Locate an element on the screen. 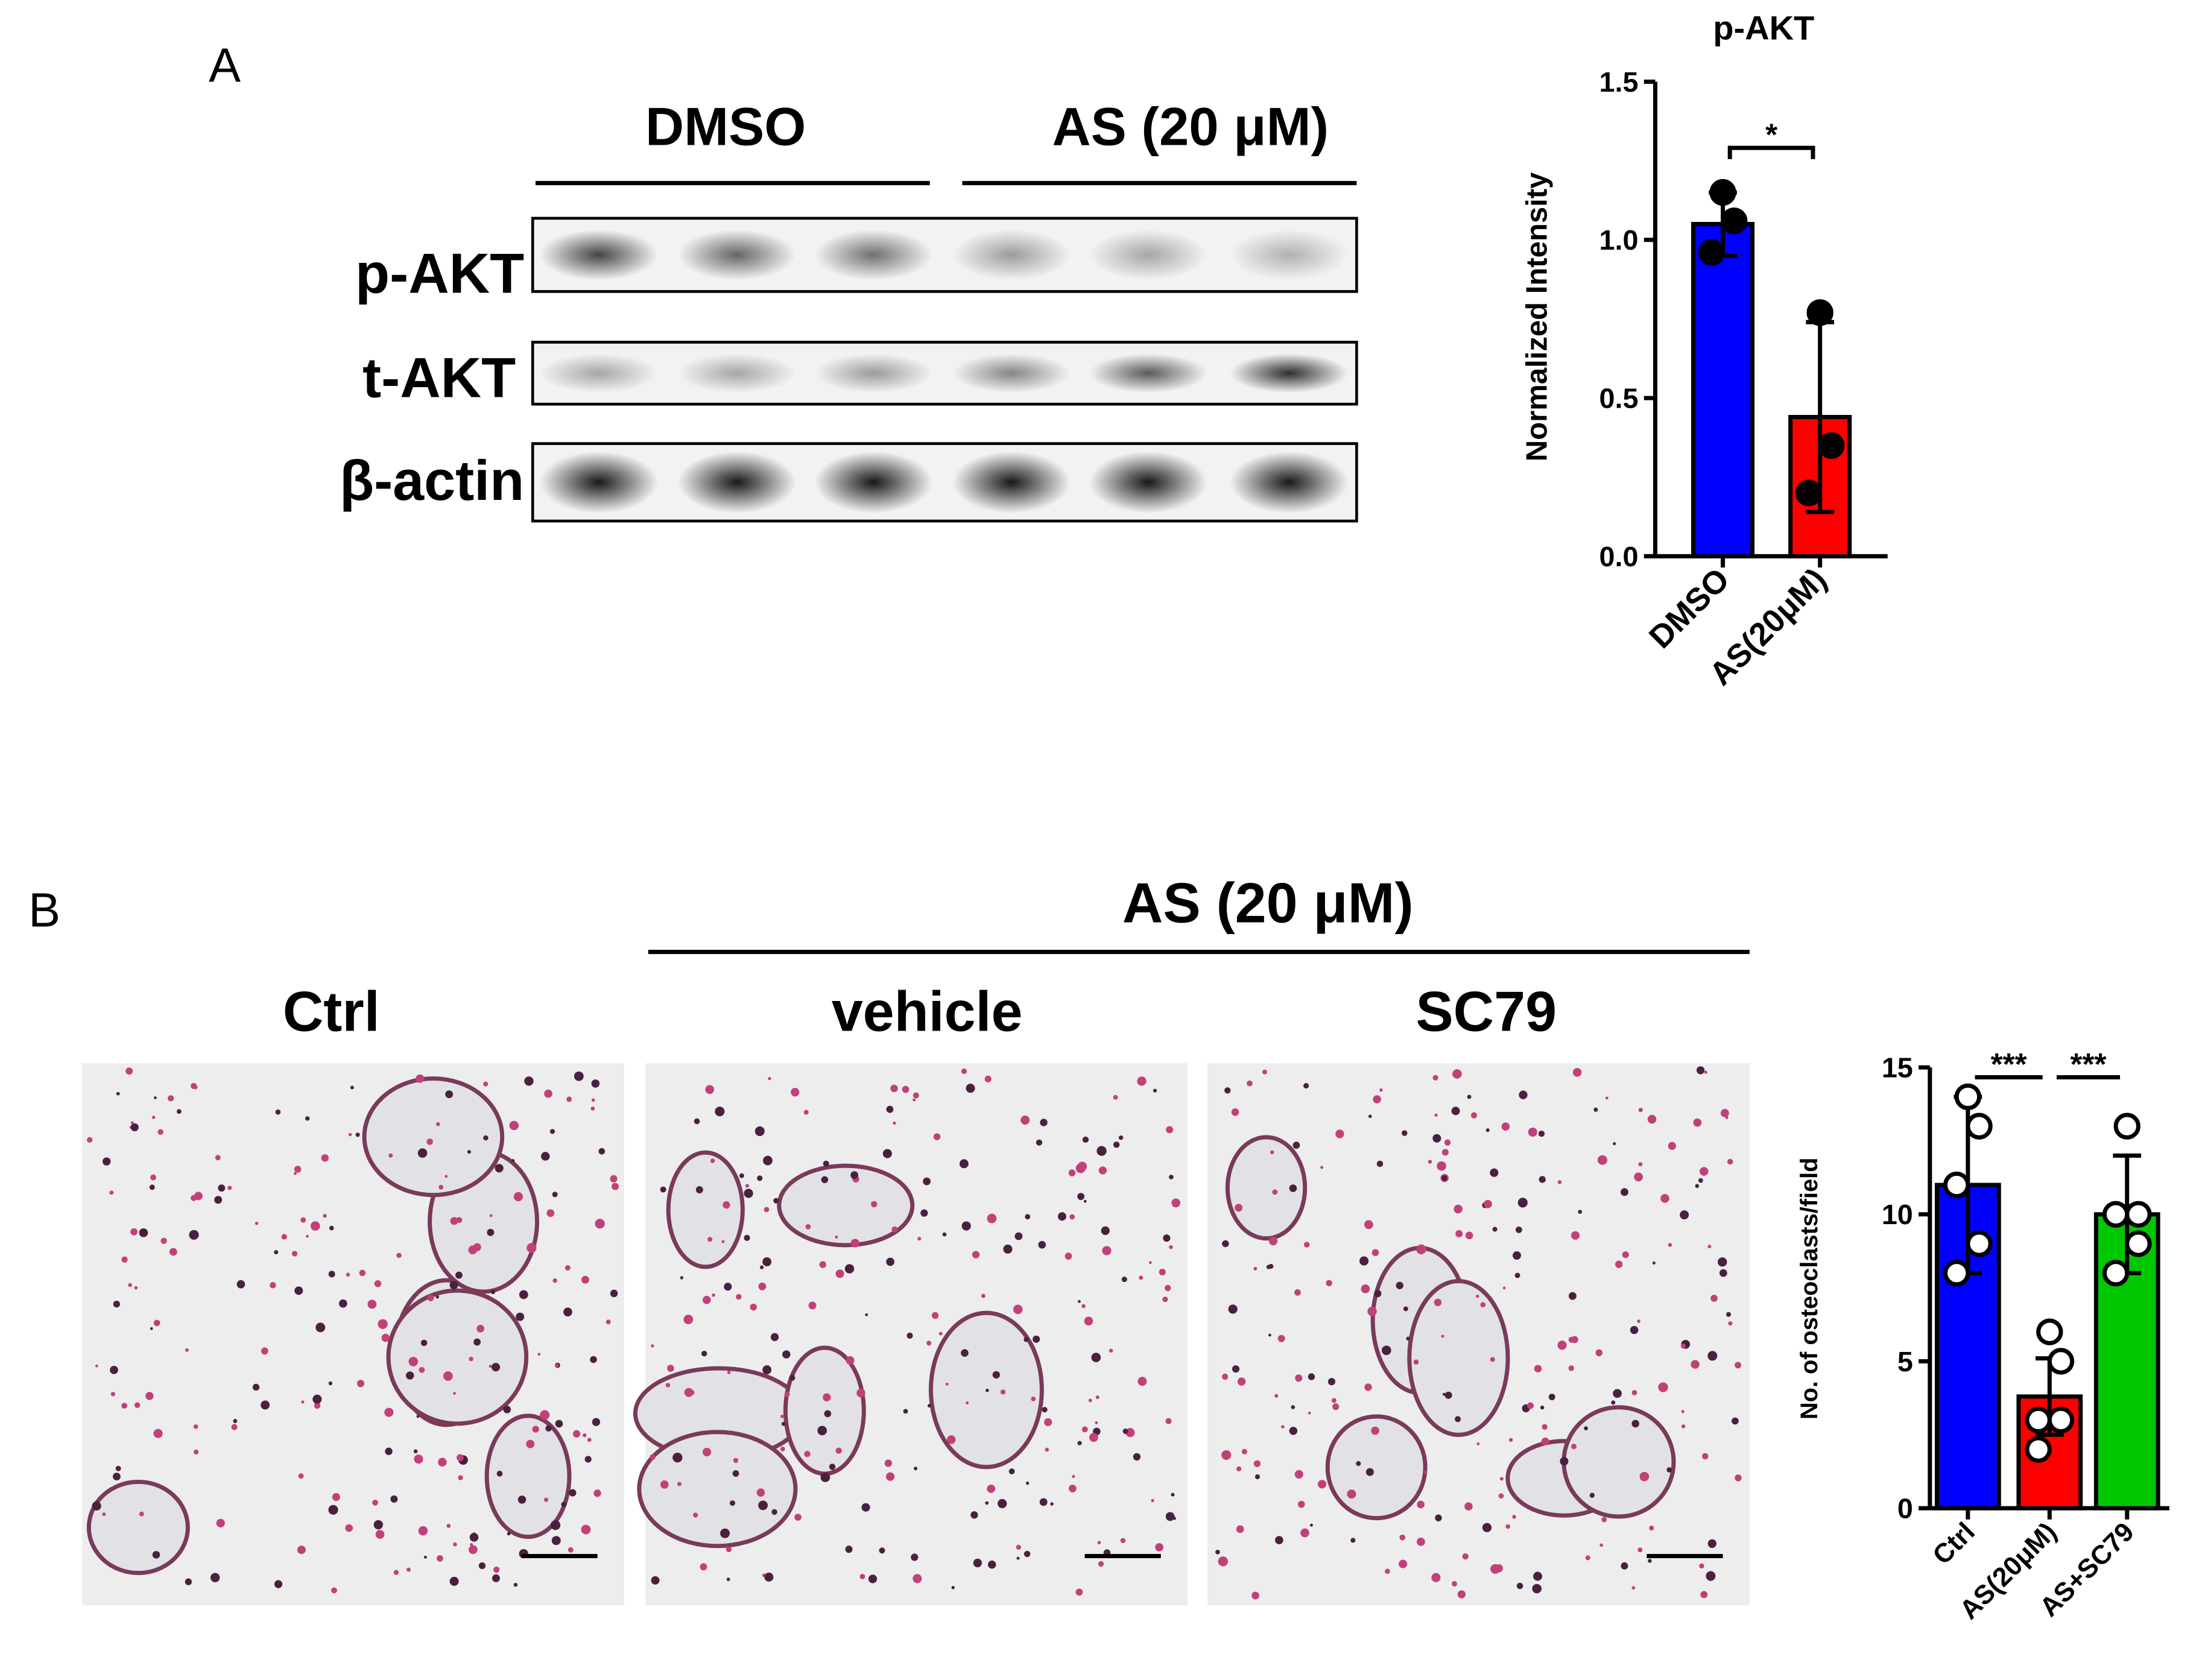  significance-label: * is located at coordinates (1771, 134).